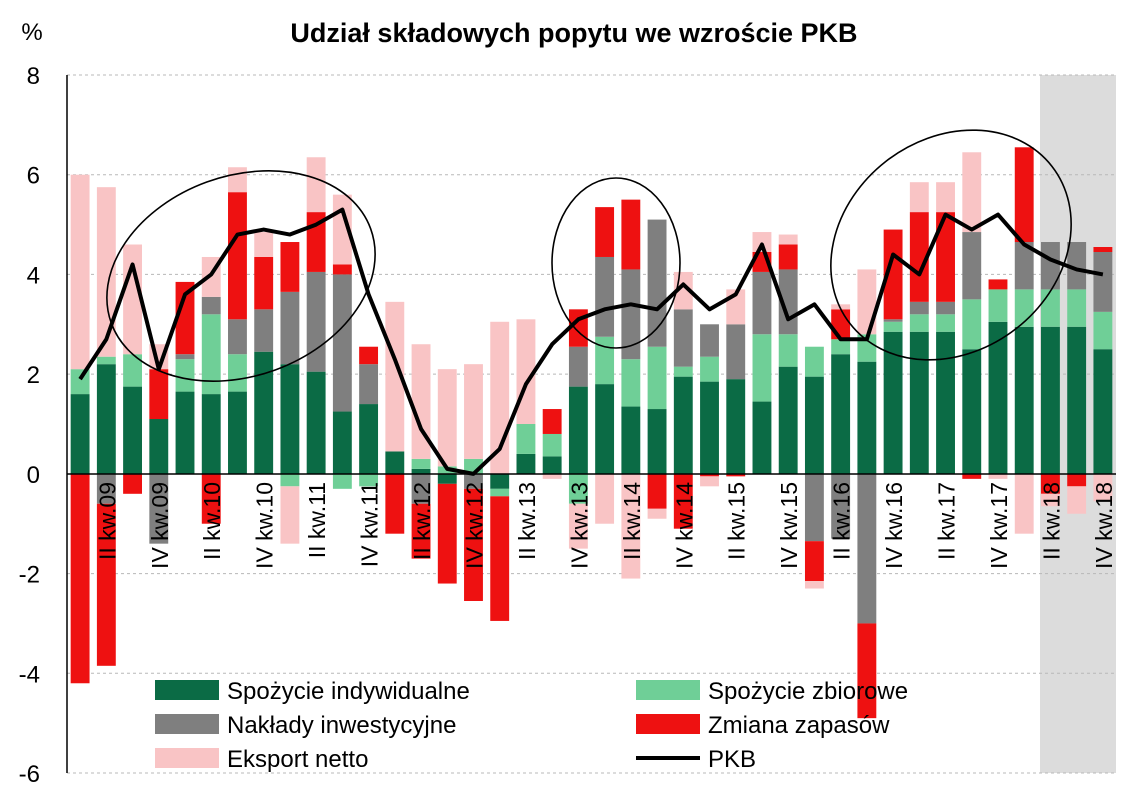 The height and width of the screenshot is (800, 1128). Describe the element at coordinates (632, 521) in the screenshot. I see `x-tick-label: II kw.14` at that location.